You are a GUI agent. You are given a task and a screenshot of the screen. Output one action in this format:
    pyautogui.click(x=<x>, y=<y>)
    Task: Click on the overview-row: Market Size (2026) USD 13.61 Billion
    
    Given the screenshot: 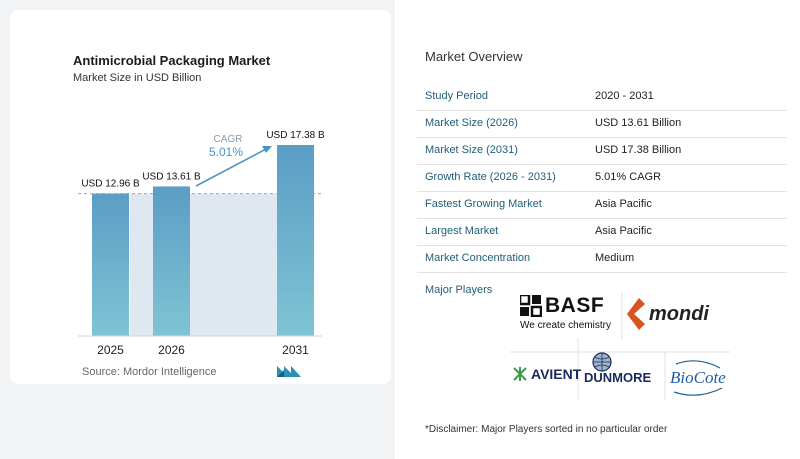 What is the action you would take?
    pyautogui.click(x=602, y=124)
    